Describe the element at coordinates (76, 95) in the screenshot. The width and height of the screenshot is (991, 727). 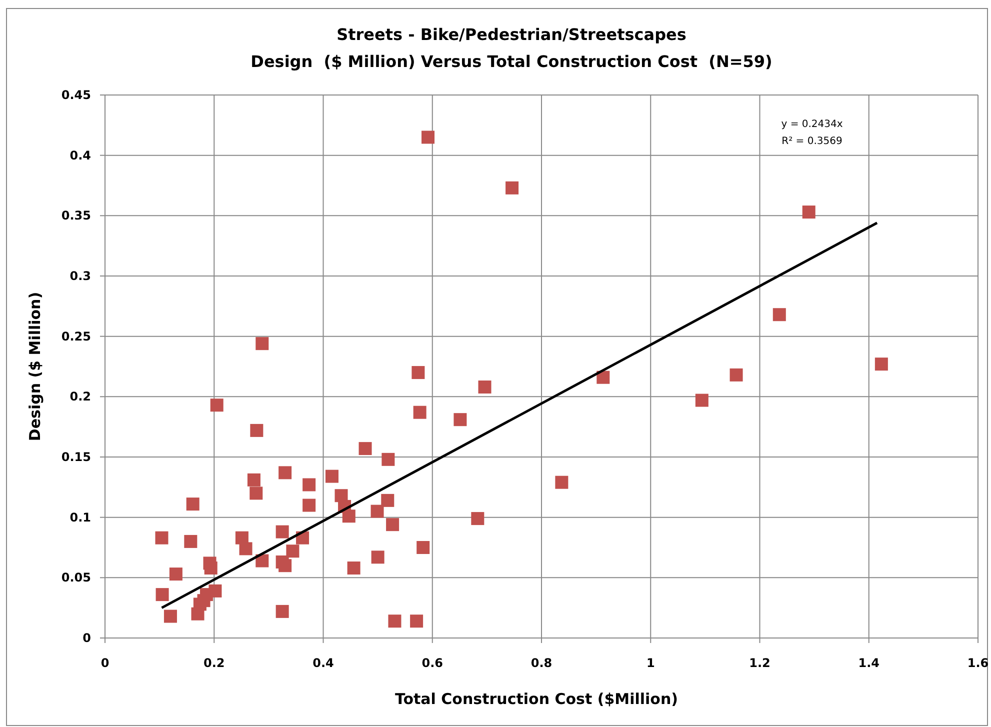
I see `y-tick-label: 0.45` at that location.